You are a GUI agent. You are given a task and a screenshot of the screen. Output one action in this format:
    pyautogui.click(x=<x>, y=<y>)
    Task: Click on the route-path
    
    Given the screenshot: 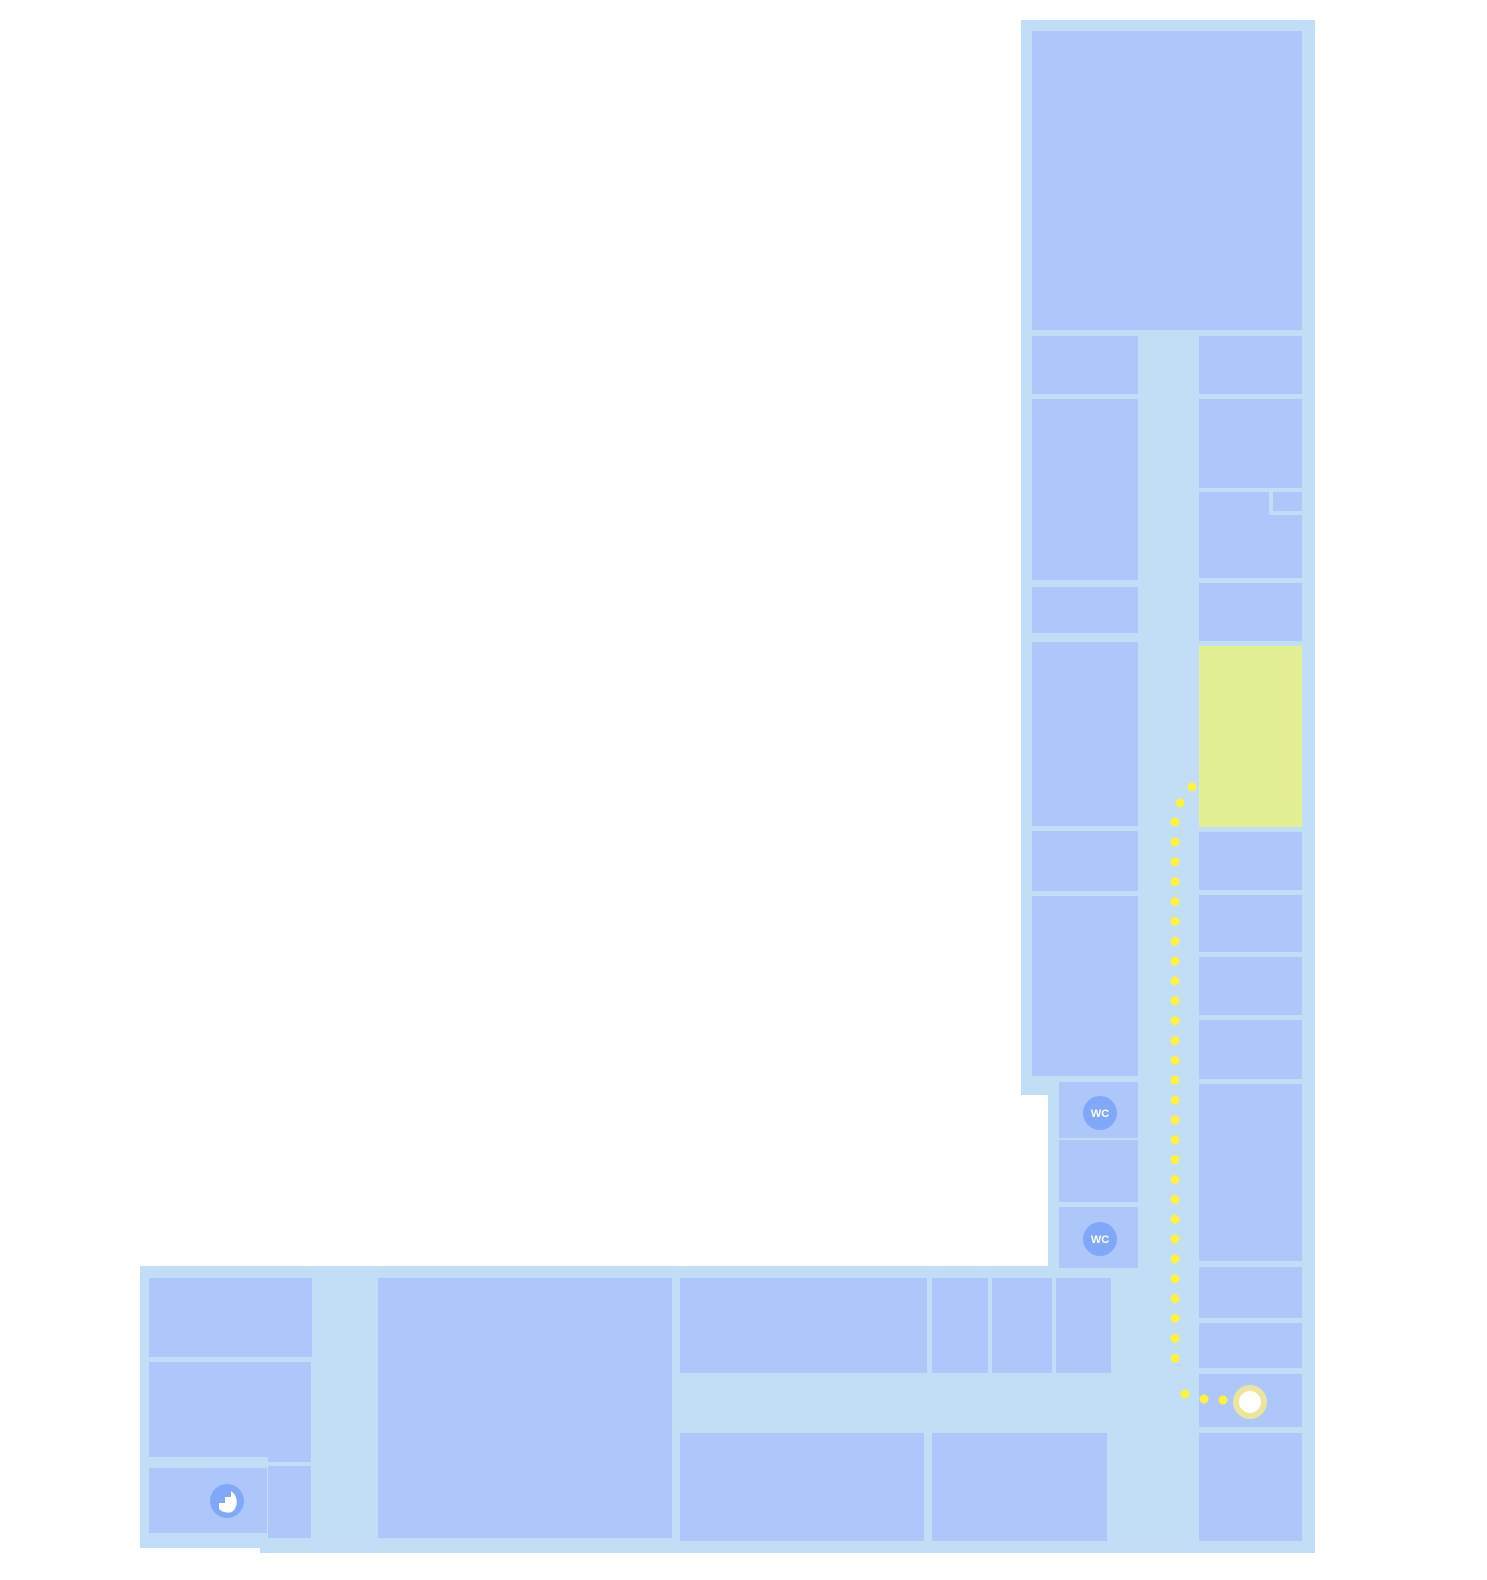 What is the action you would take?
    pyautogui.click(x=1199, y=1093)
    